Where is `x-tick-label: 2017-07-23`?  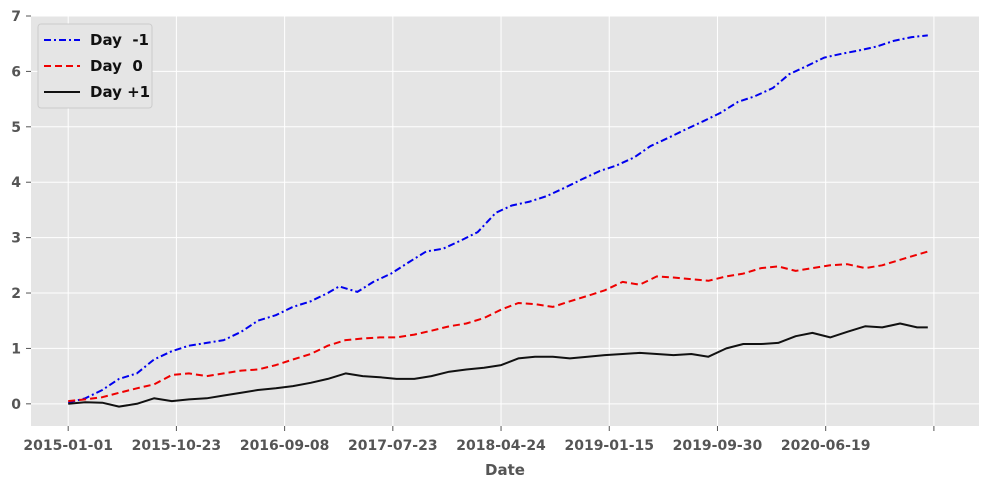 x-tick-label: 2017-07-23 is located at coordinates (393, 446).